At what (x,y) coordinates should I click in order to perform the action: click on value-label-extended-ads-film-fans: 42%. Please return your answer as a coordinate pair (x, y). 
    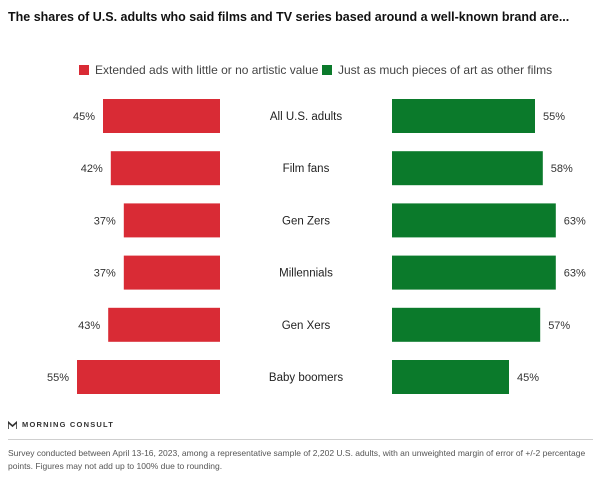
    Looking at the image, I should click on (92, 169).